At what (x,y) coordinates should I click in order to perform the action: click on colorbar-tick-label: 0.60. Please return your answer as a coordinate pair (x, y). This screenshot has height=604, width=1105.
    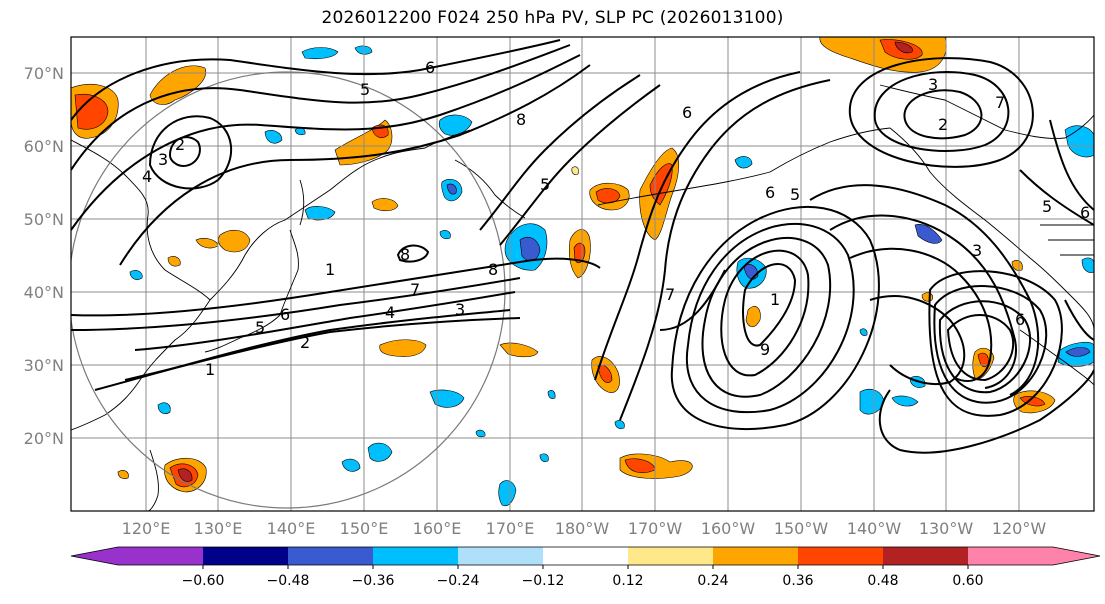
    Looking at the image, I should click on (967, 581).